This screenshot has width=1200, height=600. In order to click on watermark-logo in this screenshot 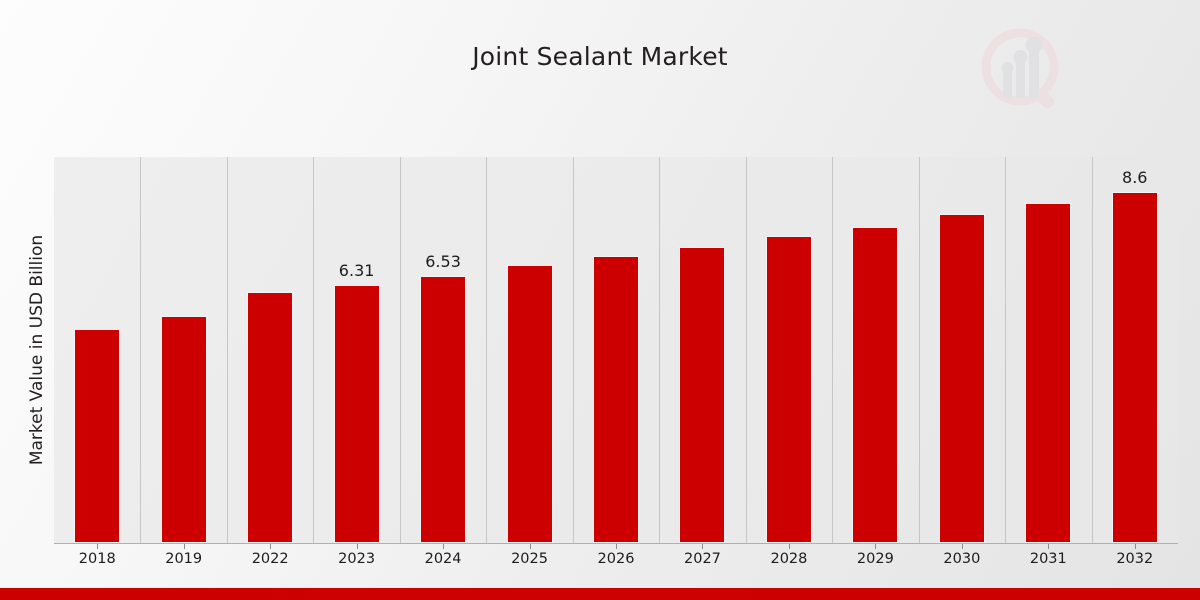, I will do `click(1025, 72)`.